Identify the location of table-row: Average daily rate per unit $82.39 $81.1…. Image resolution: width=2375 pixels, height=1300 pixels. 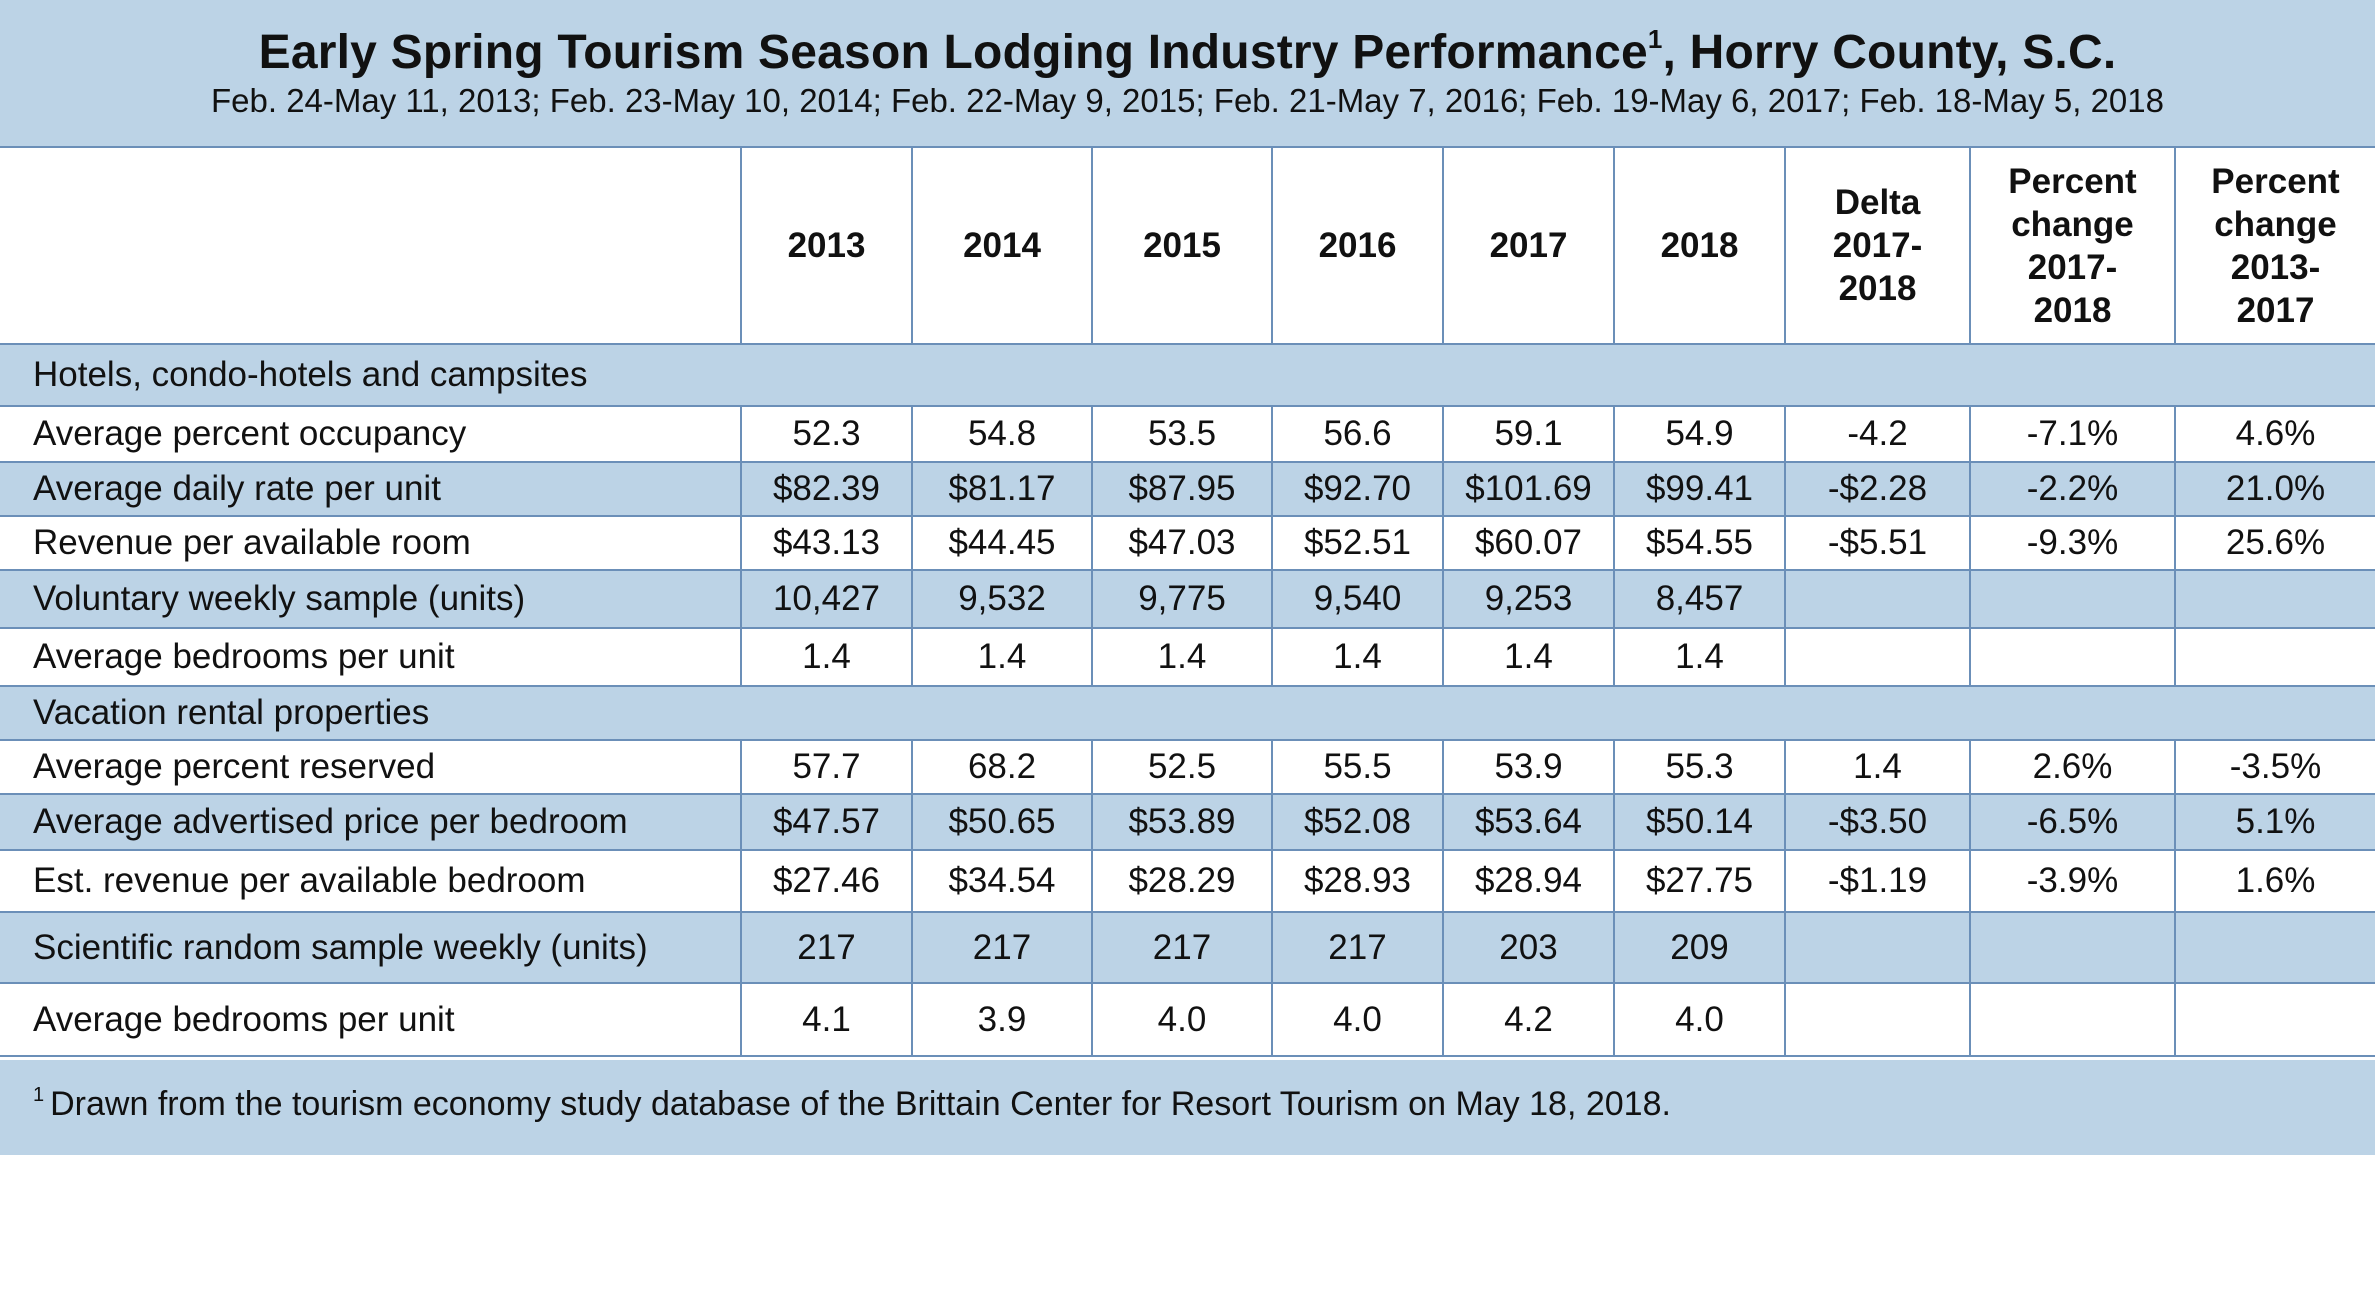
(1187, 489).